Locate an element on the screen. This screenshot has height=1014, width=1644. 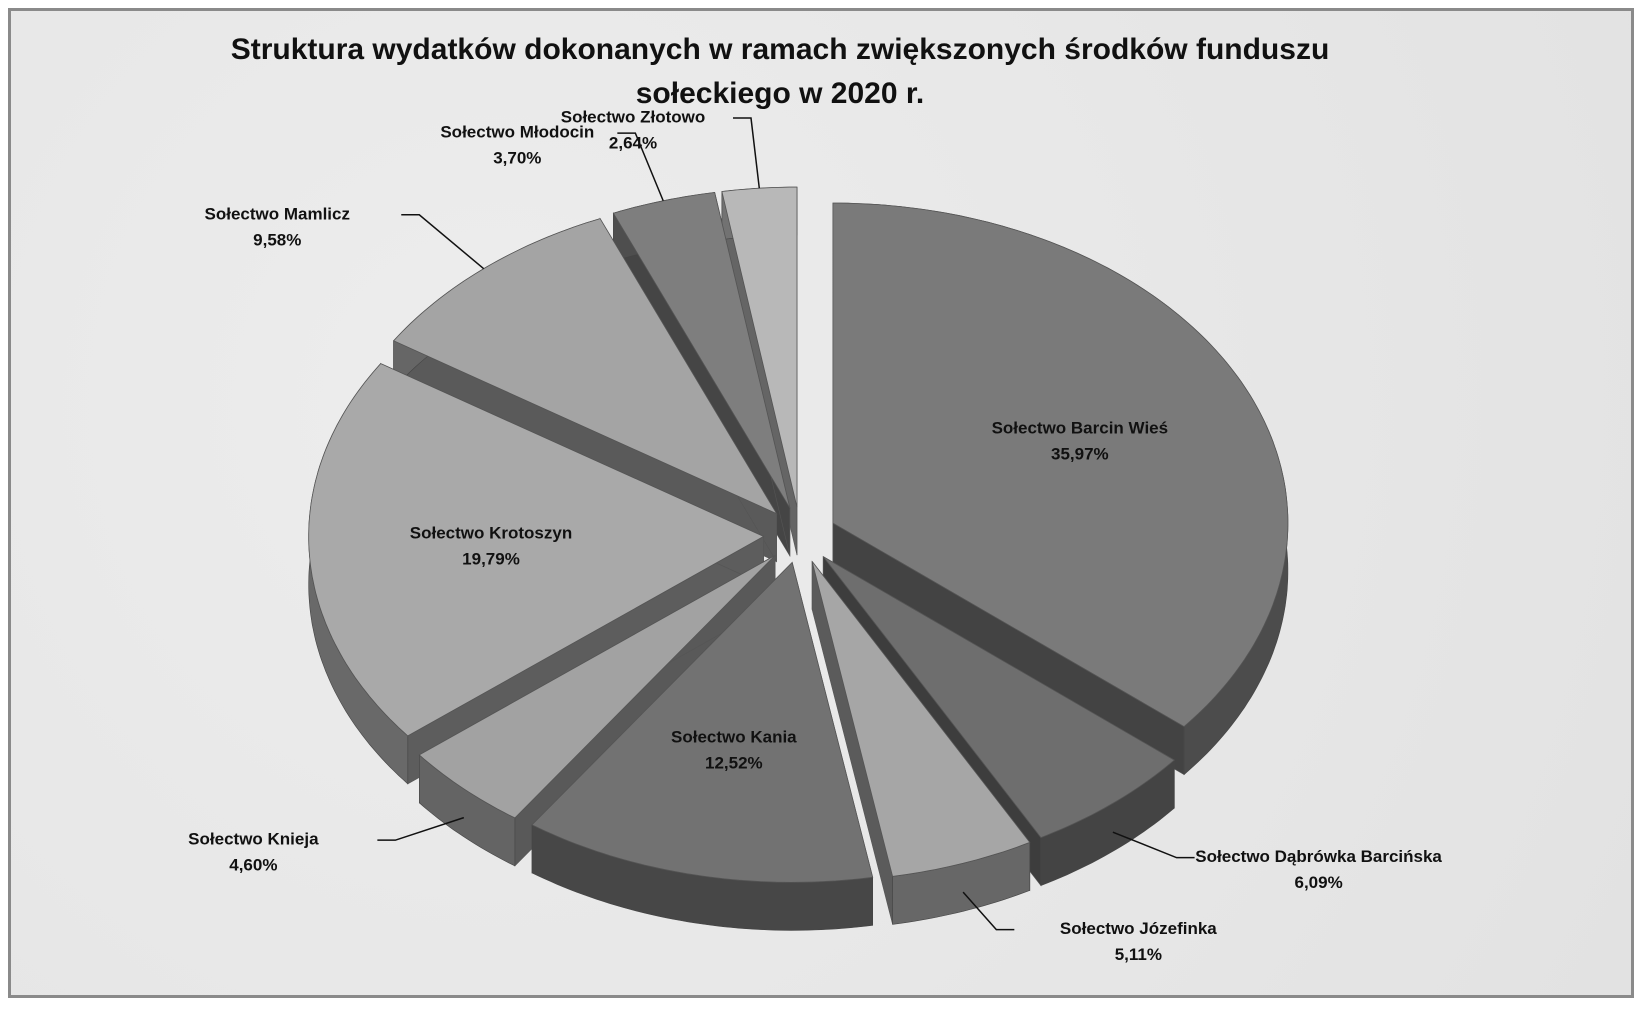
slice-label: Sołectwo Dąbrówka Barcińska is located at coordinates (1318, 856).